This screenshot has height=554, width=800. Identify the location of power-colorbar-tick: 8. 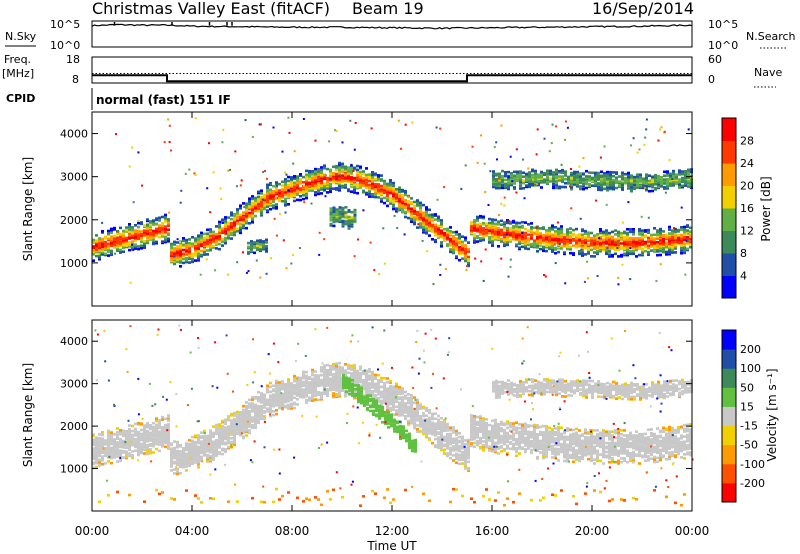
(743, 253).